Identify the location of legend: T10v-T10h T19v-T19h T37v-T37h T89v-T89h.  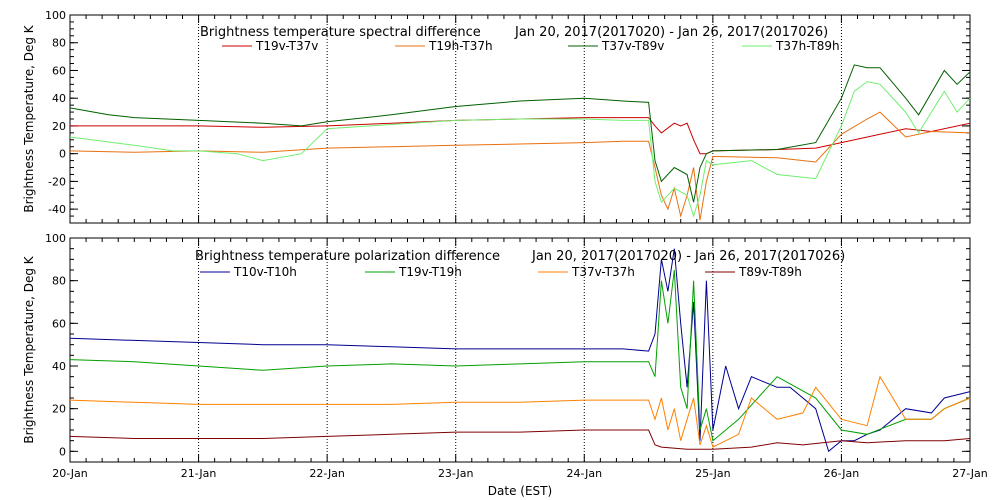
(501, 272).